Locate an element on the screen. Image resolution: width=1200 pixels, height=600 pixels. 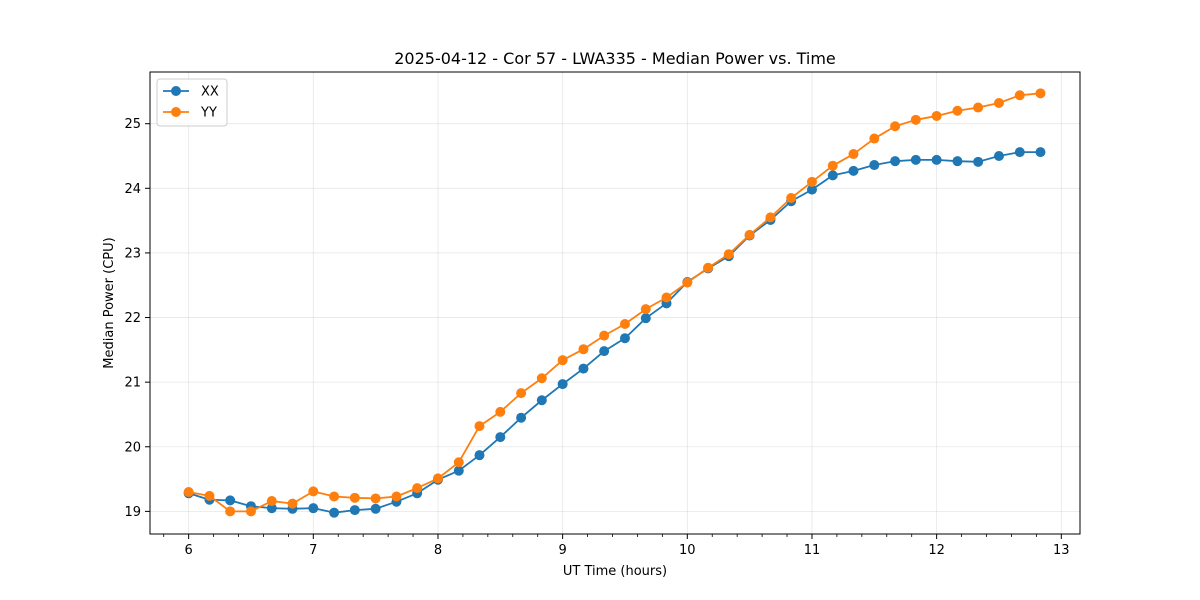
x-tick-label: 13 is located at coordinates (1061, 550).